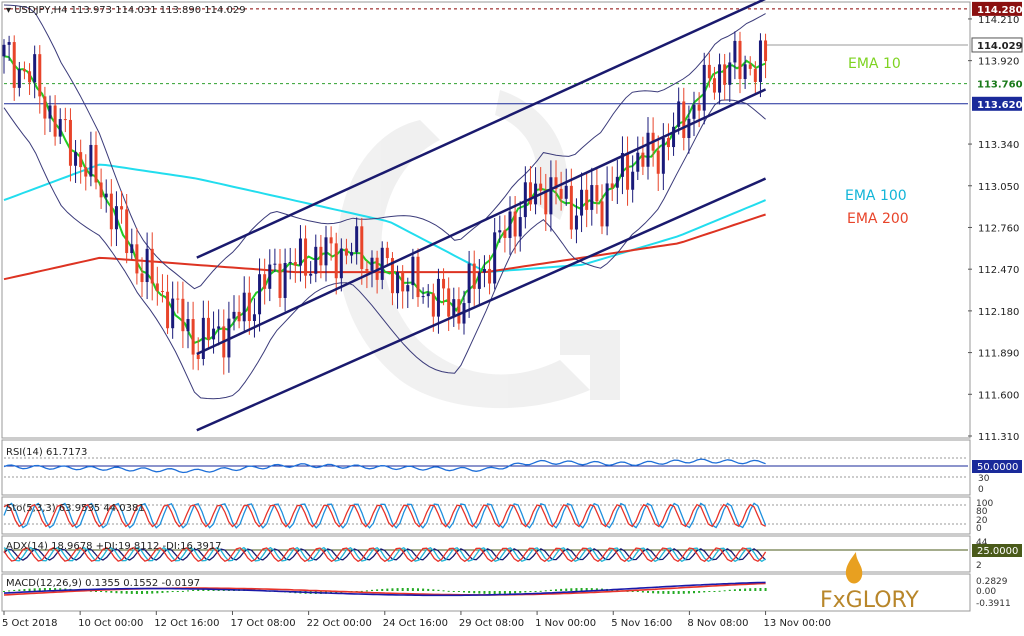  I want to click on price-badge-label: 114.280, so click(1000, 10).